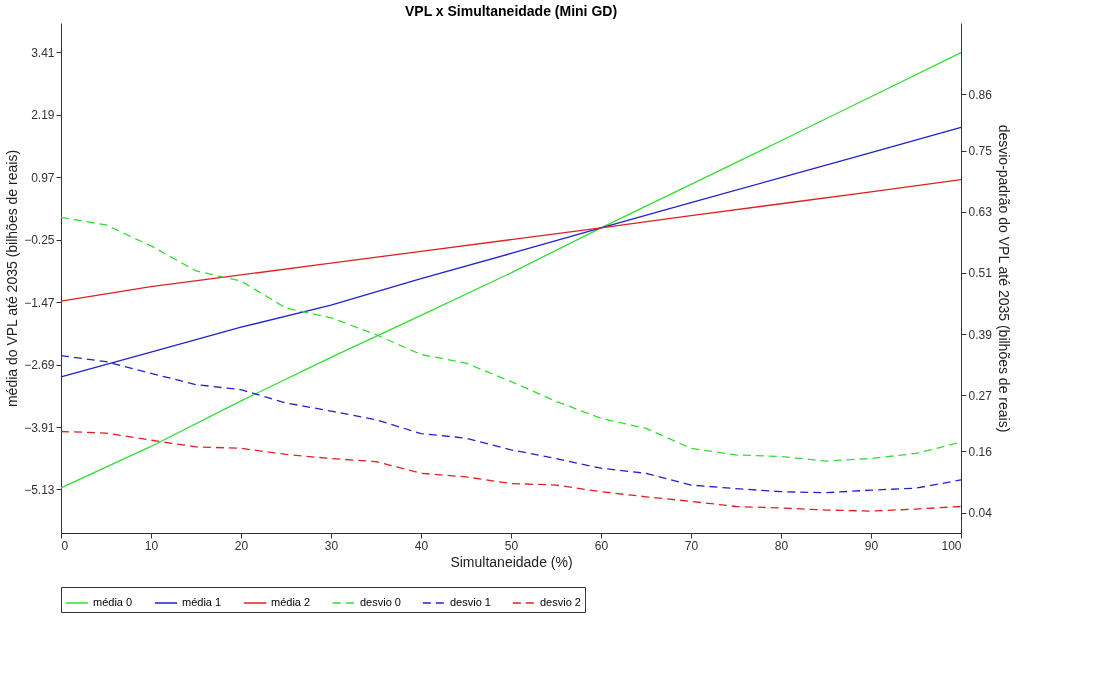 The height and width of the screenshot is (695, 1096). What do you see at coordinates (43, 115) in the screenshot?
I see `y-tick-label: 2.19` at bounding box center [43, 115].